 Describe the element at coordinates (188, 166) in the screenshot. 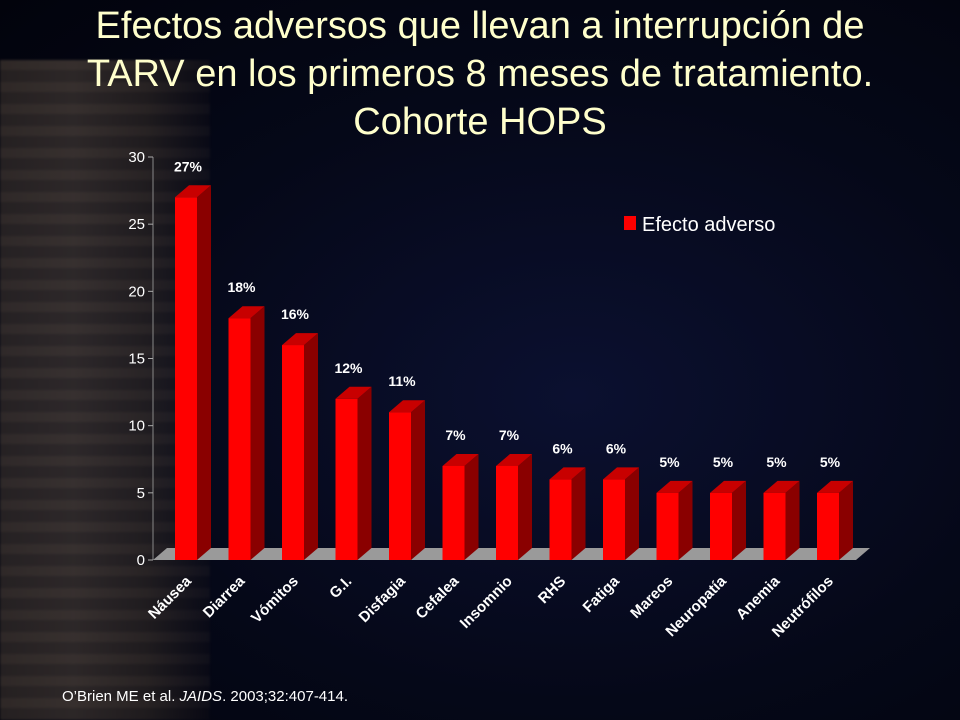

I see `data-label: 27%` at that location.